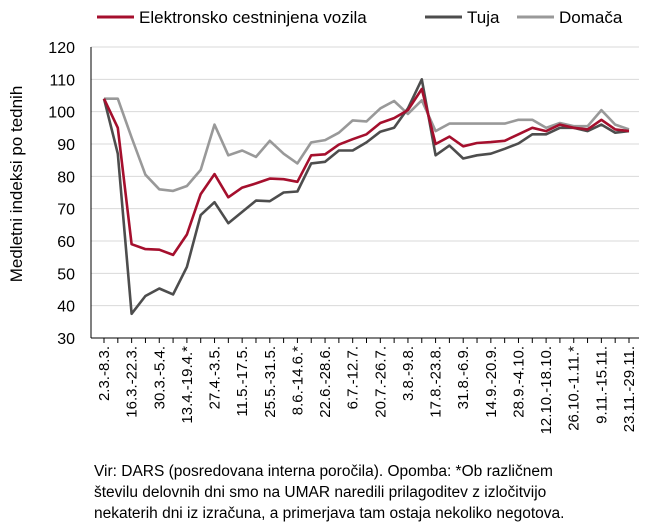  Describe the element at coordinates (61, 194) in the screenshot. I see `y-tick-labels: 30 40 50 60 70 80 90 100 110 120` at that location.